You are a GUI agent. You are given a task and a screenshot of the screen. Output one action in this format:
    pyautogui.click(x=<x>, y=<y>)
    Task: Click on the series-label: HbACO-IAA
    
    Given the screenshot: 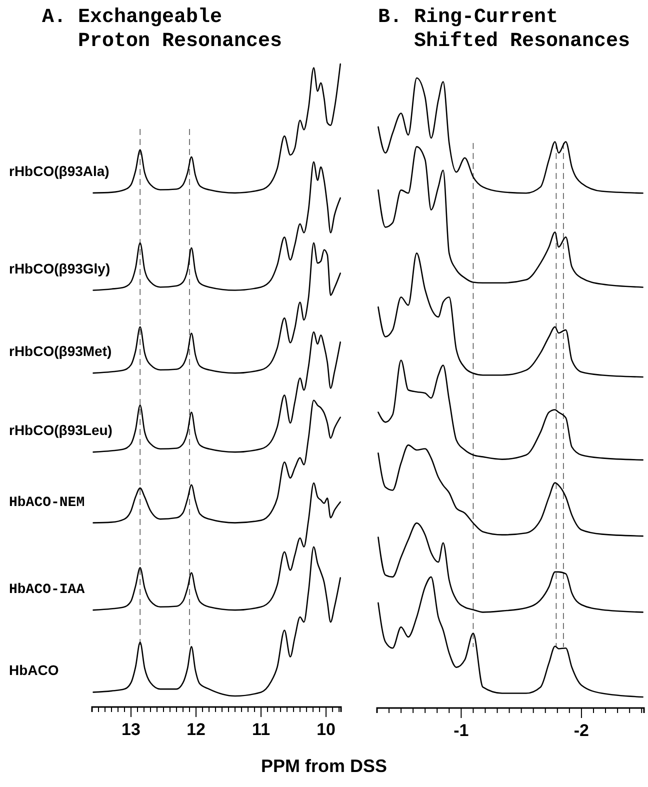 What is the action you would take?
    pyautogui.click(x=47, y=590)
    